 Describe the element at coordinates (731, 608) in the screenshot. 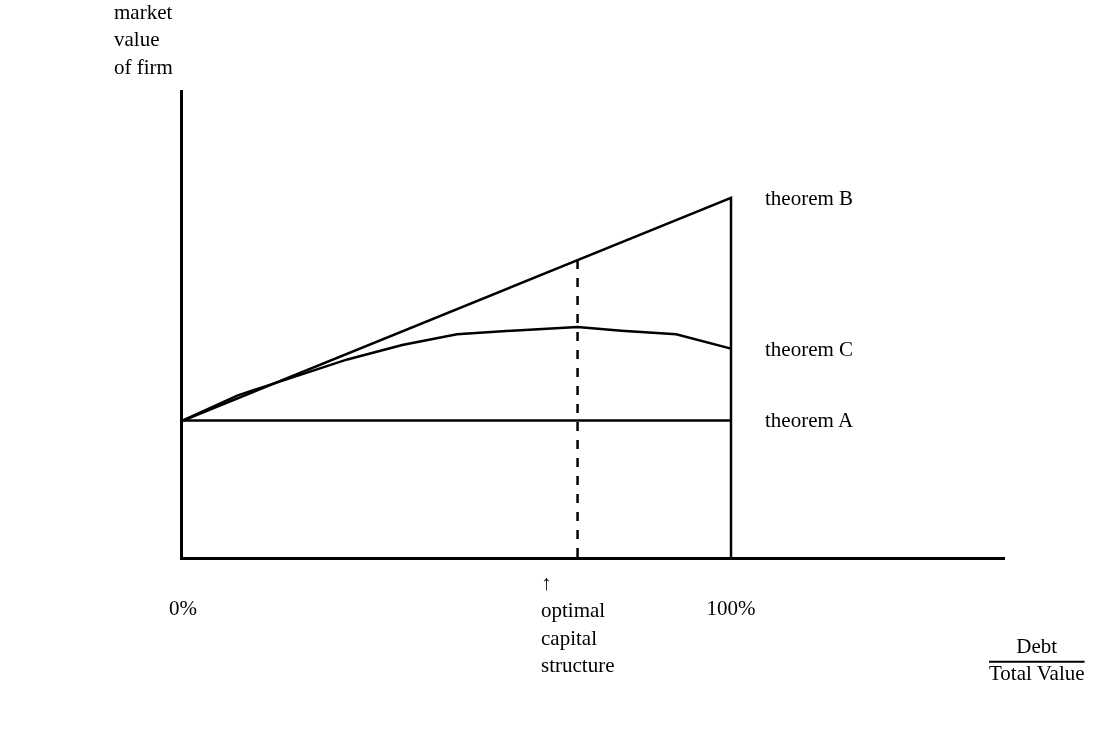

I see `x-tick-label: 100%` at that location.